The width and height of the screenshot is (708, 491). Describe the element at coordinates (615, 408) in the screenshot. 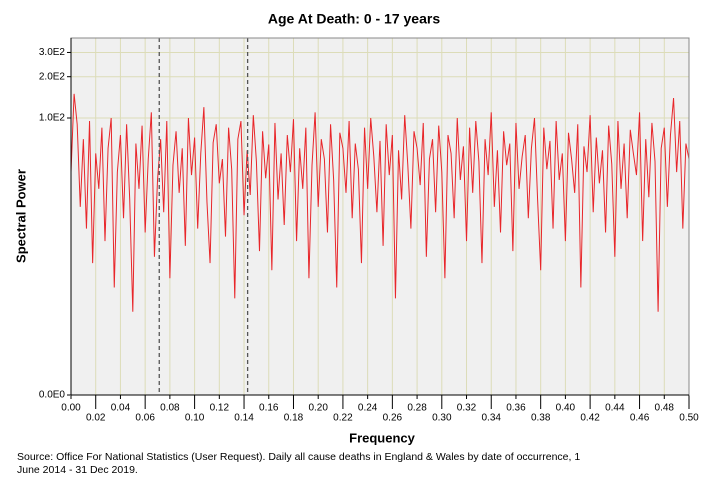

I see `x-tick-label: 0.44` at that location.